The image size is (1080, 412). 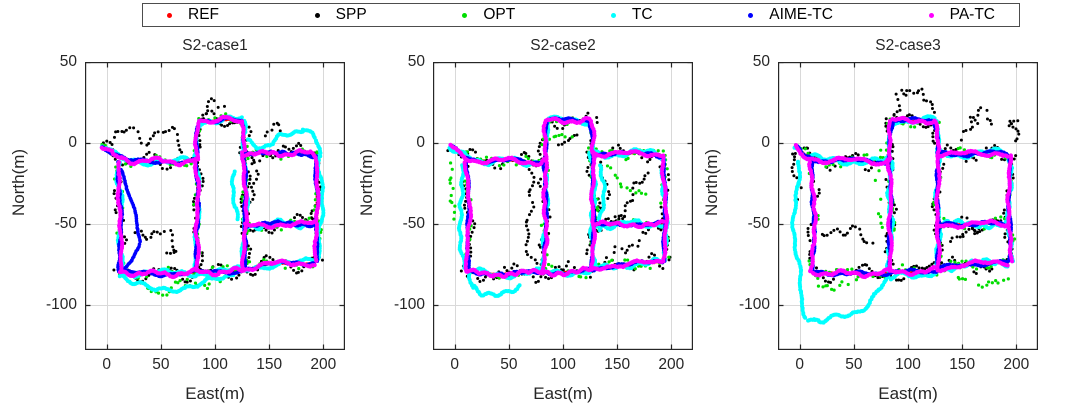 I want to click on pa-tc-marker-icon, so click(x=931, y=15).